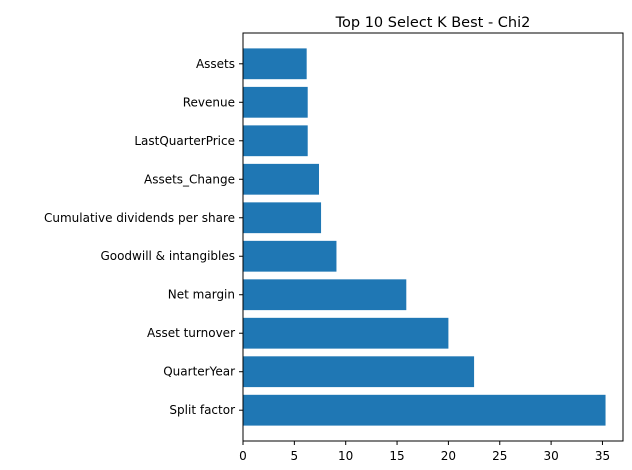  What do you see at coordinates (345, 456) in the screenshot?
I see `x-tick-label: 10` at bounding box center [345, 456].